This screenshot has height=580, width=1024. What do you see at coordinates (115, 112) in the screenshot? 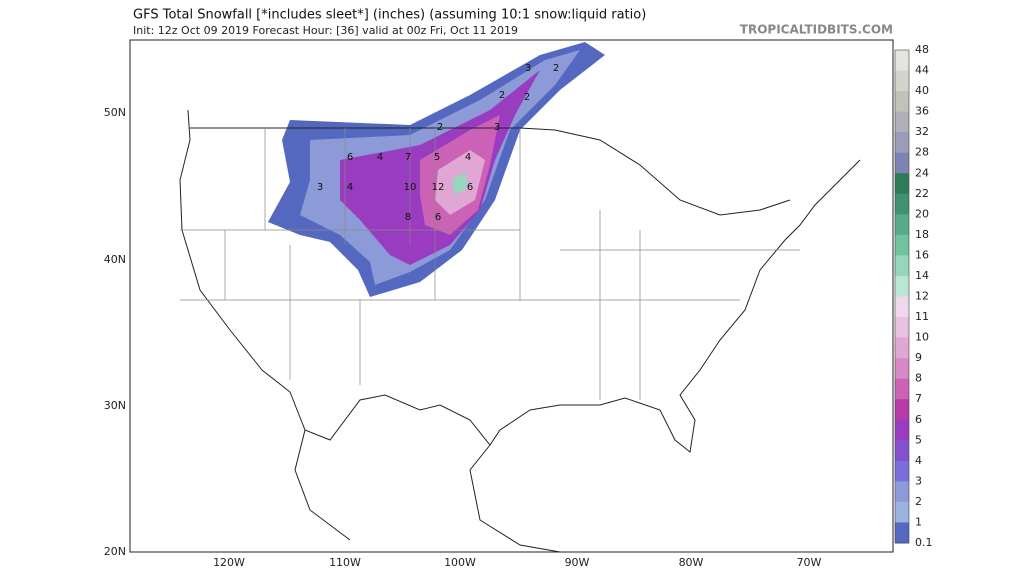
I see `lat-label: 50N` at bounding box center [115, 112].